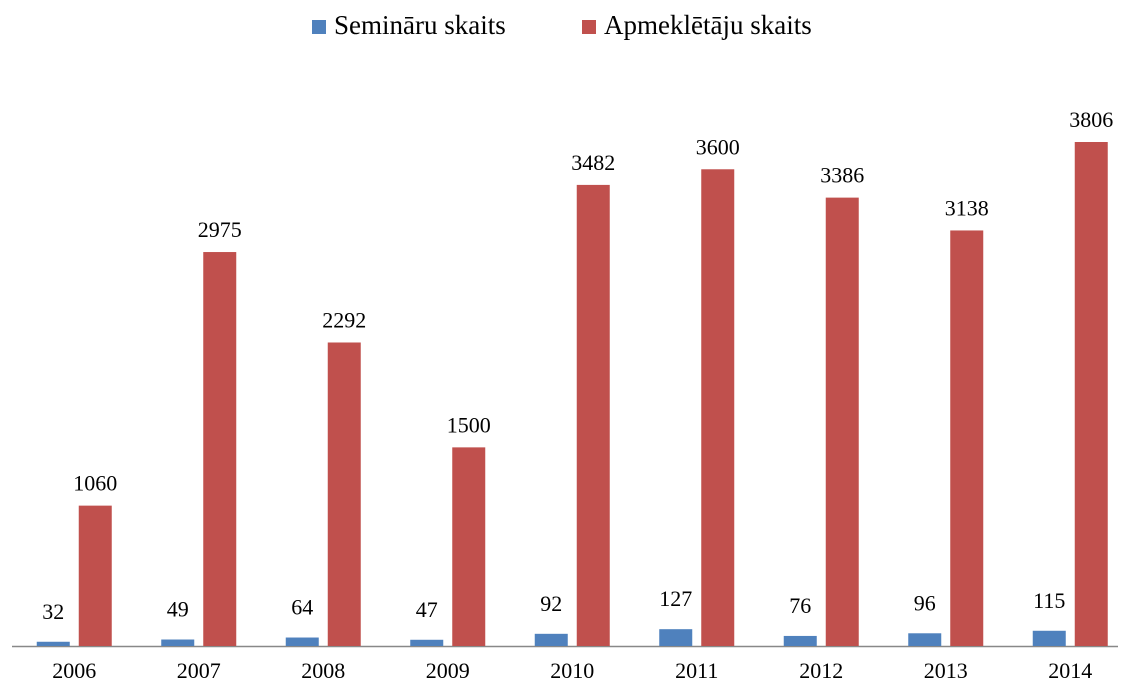 This screenshot has height=687, width=1132. Describe the element at coordinates (427, 609) in the screenshot. I see `data-label: 47` at that location.